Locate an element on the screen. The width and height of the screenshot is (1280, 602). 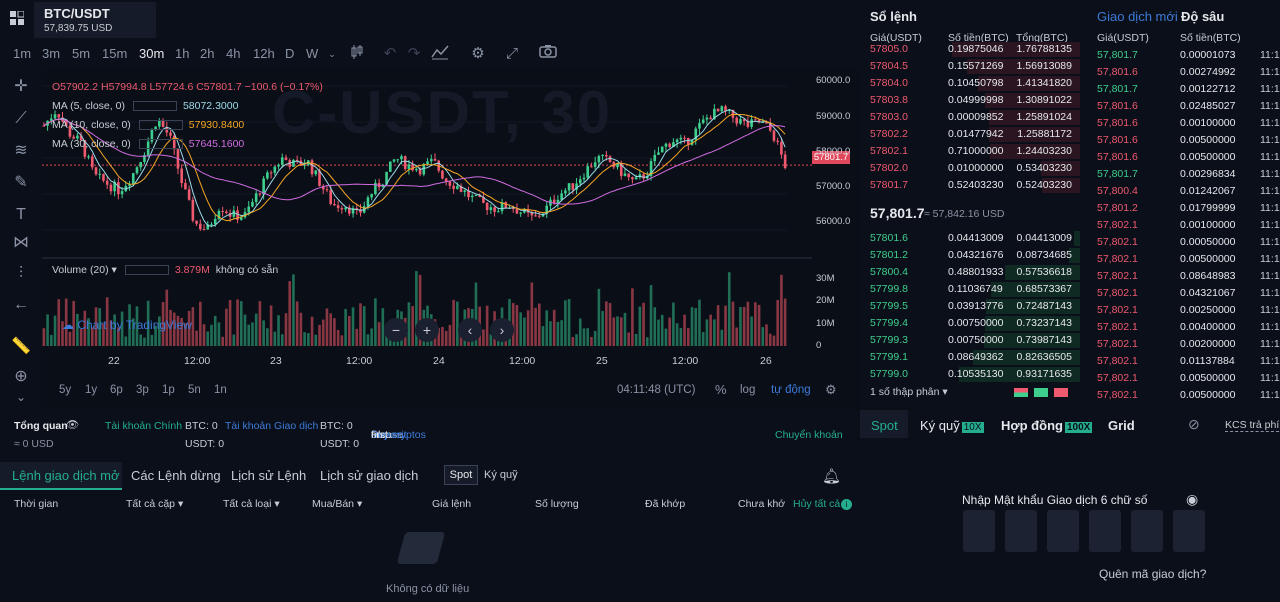
range-5n: 5n is located at coordinates (194, 390).